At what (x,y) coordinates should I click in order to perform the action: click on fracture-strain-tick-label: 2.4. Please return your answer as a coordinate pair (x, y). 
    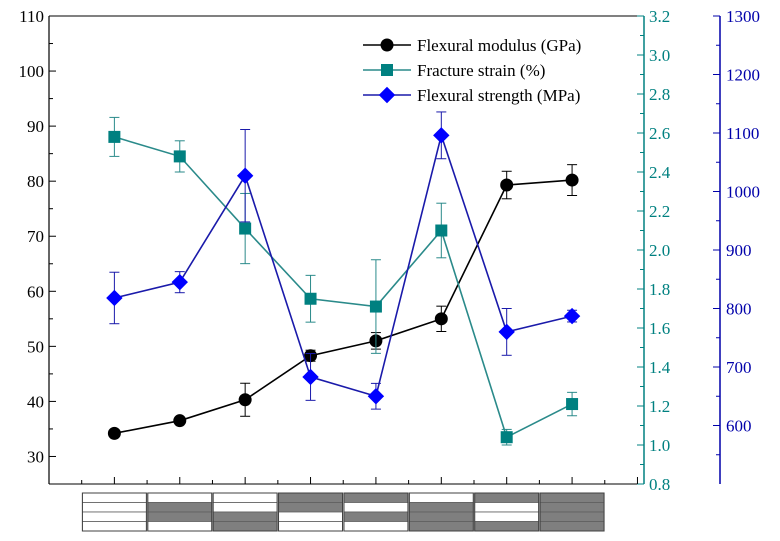
    Looking at the image, I should click on (660, 172).